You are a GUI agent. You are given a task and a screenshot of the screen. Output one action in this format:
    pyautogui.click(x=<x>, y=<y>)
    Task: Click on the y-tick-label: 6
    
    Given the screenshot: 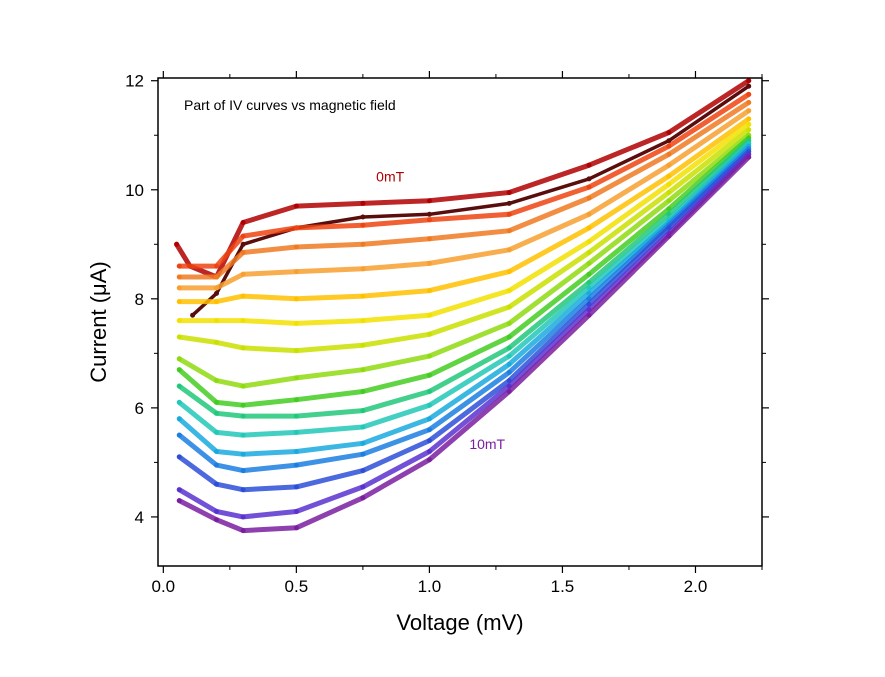 What is the action you would take?
    pyautogui.click(x=139, y=408)
    